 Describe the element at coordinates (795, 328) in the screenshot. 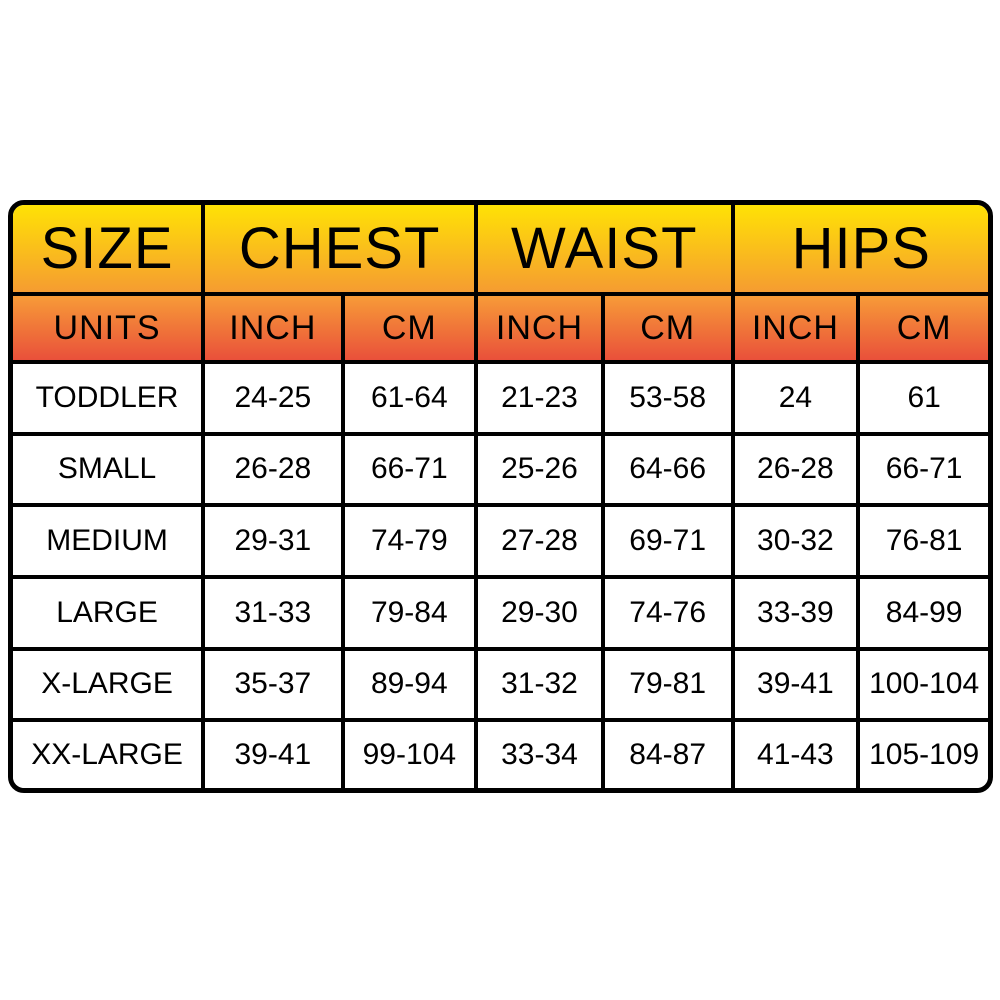

I see `units-hips-inch: INCH` at that location.